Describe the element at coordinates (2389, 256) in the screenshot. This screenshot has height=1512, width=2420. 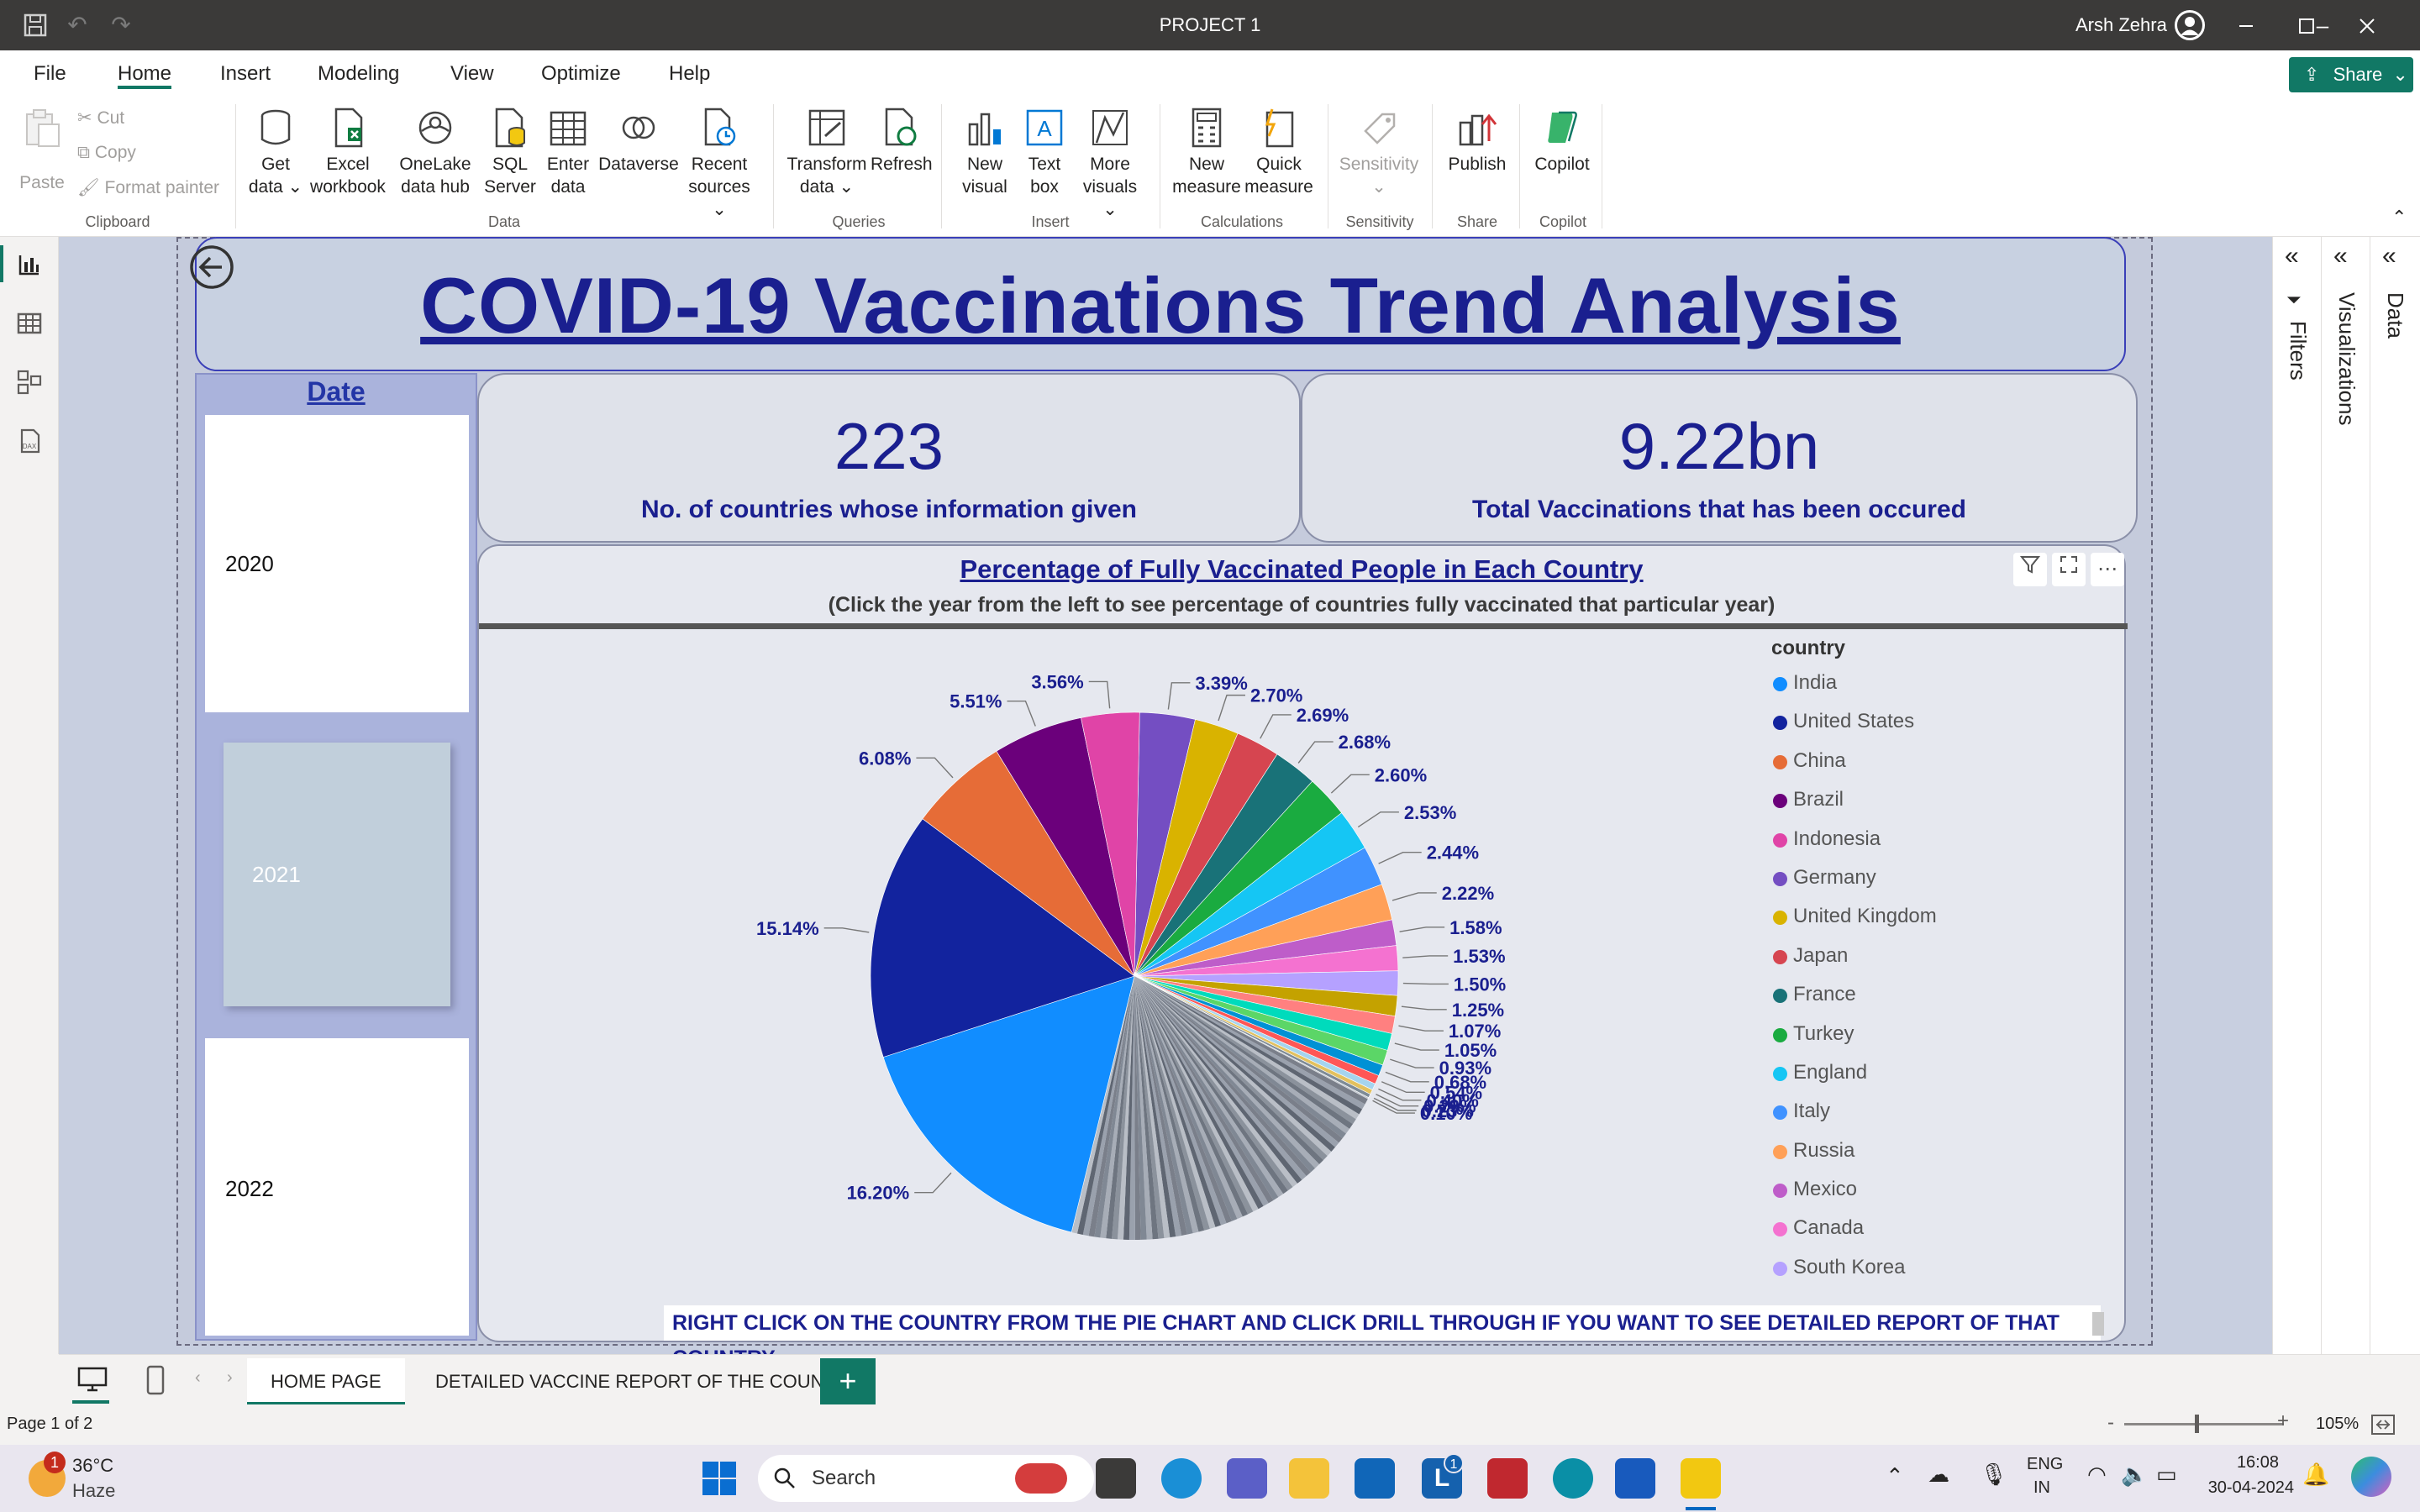
I see `expand-data-icon: «` at that location.